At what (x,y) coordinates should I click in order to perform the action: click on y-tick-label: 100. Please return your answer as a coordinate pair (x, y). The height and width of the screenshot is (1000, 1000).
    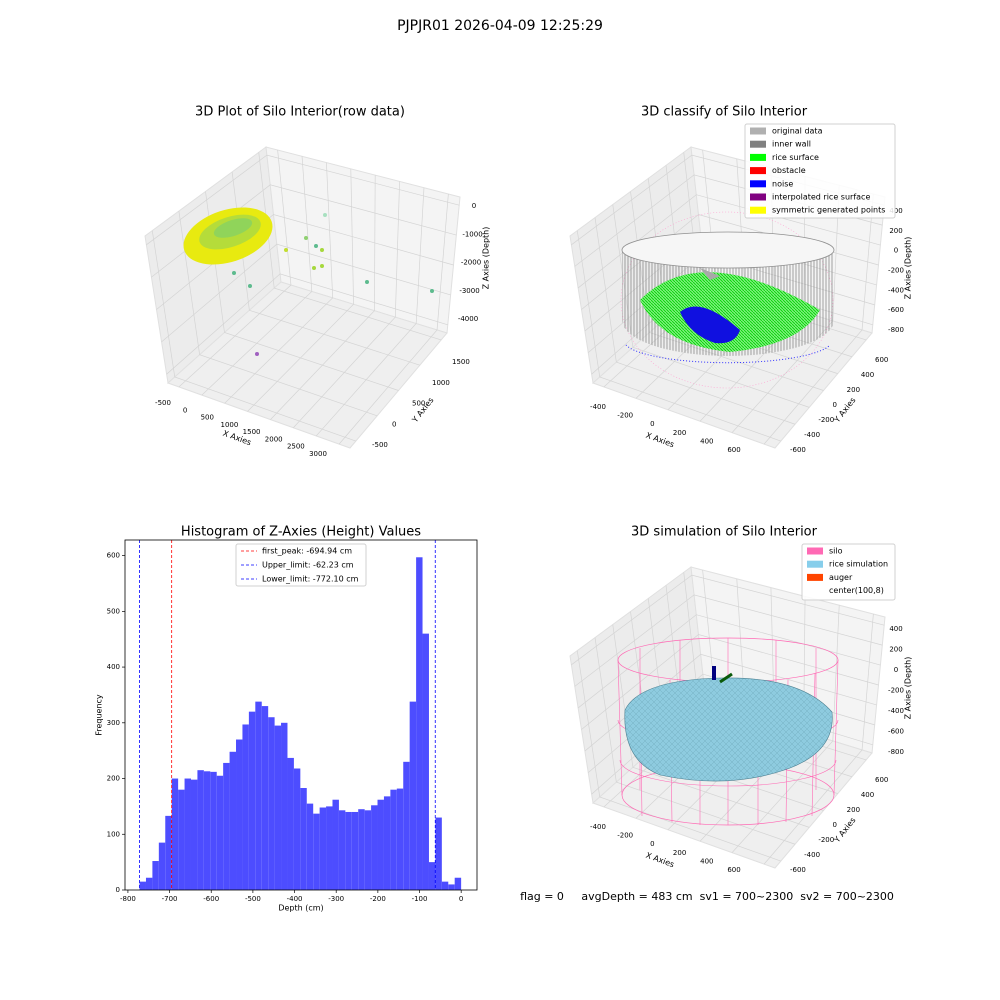
    Looking at the image, I should click on (113, 834).